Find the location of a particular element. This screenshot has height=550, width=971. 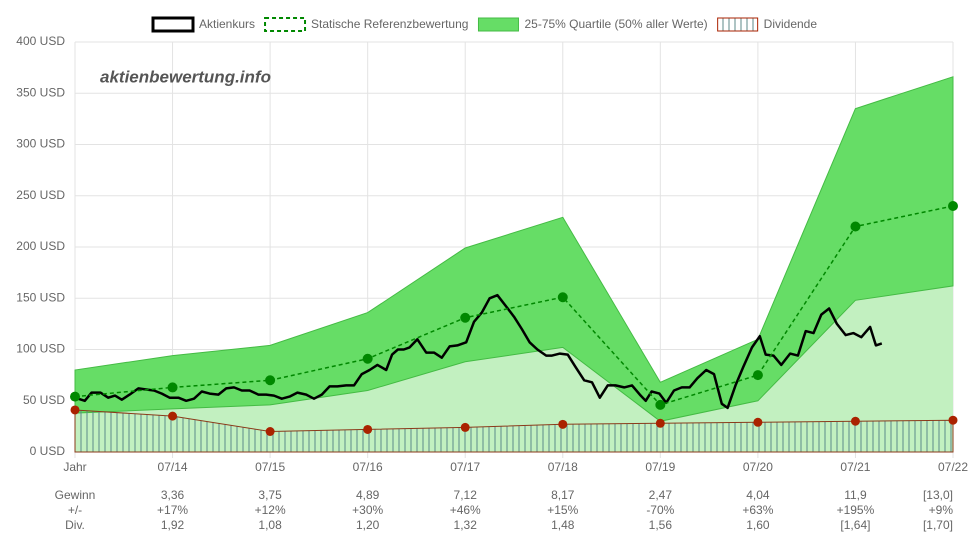

x-tick-label: Jahr is located at coordinates (74, 467).